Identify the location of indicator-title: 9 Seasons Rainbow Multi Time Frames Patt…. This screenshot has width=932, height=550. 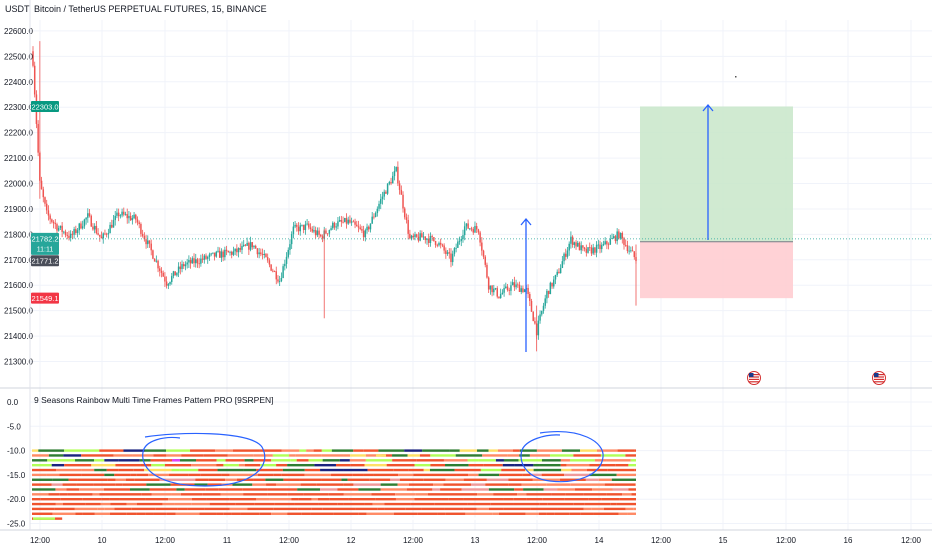
(154, 400).